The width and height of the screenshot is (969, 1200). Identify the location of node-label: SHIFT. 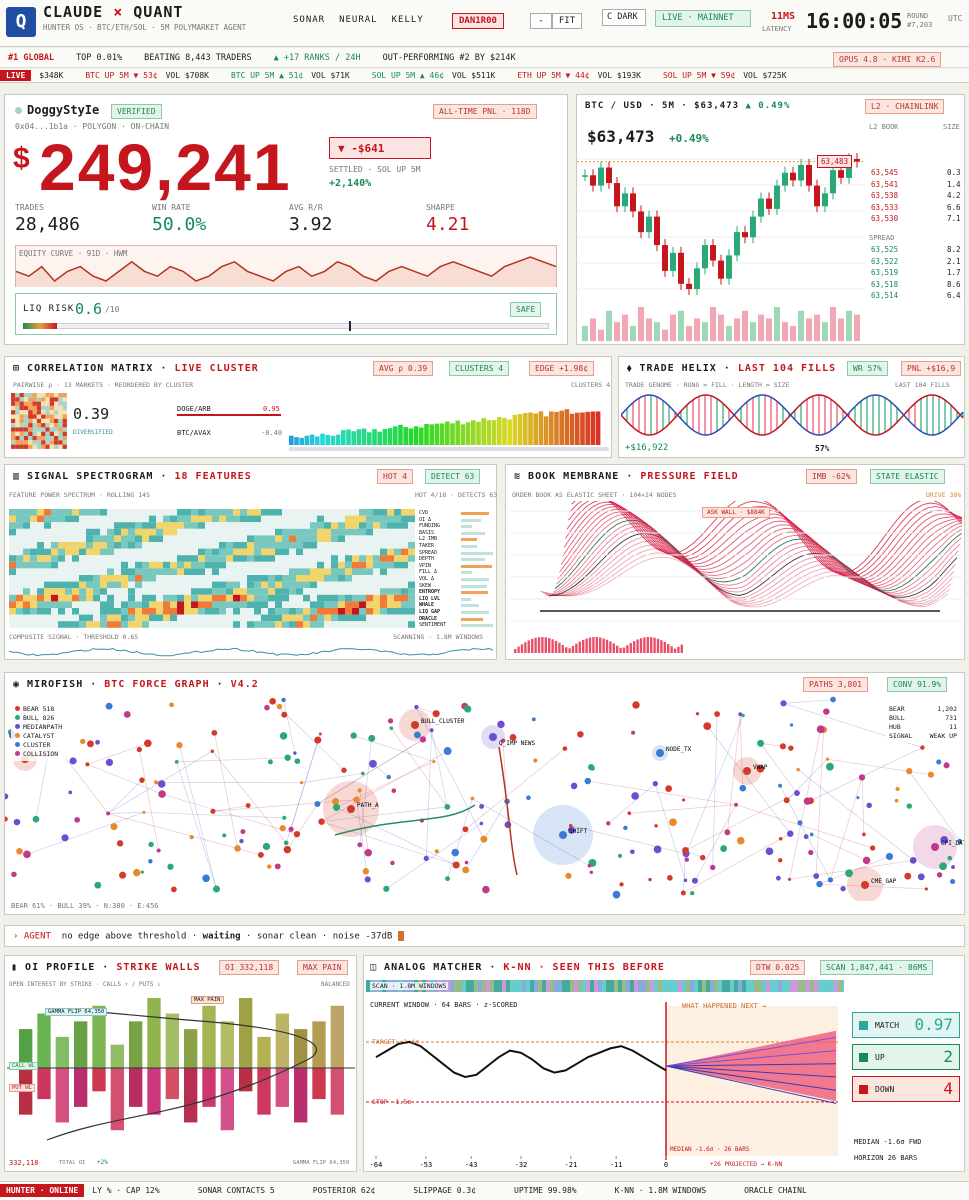
(578, 831).